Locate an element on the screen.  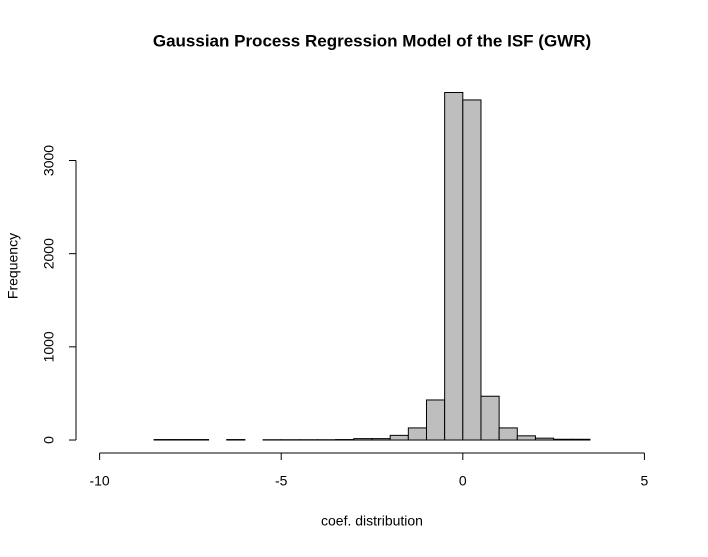
y-tick-label: 2000 is located at coordinates (49, 253).